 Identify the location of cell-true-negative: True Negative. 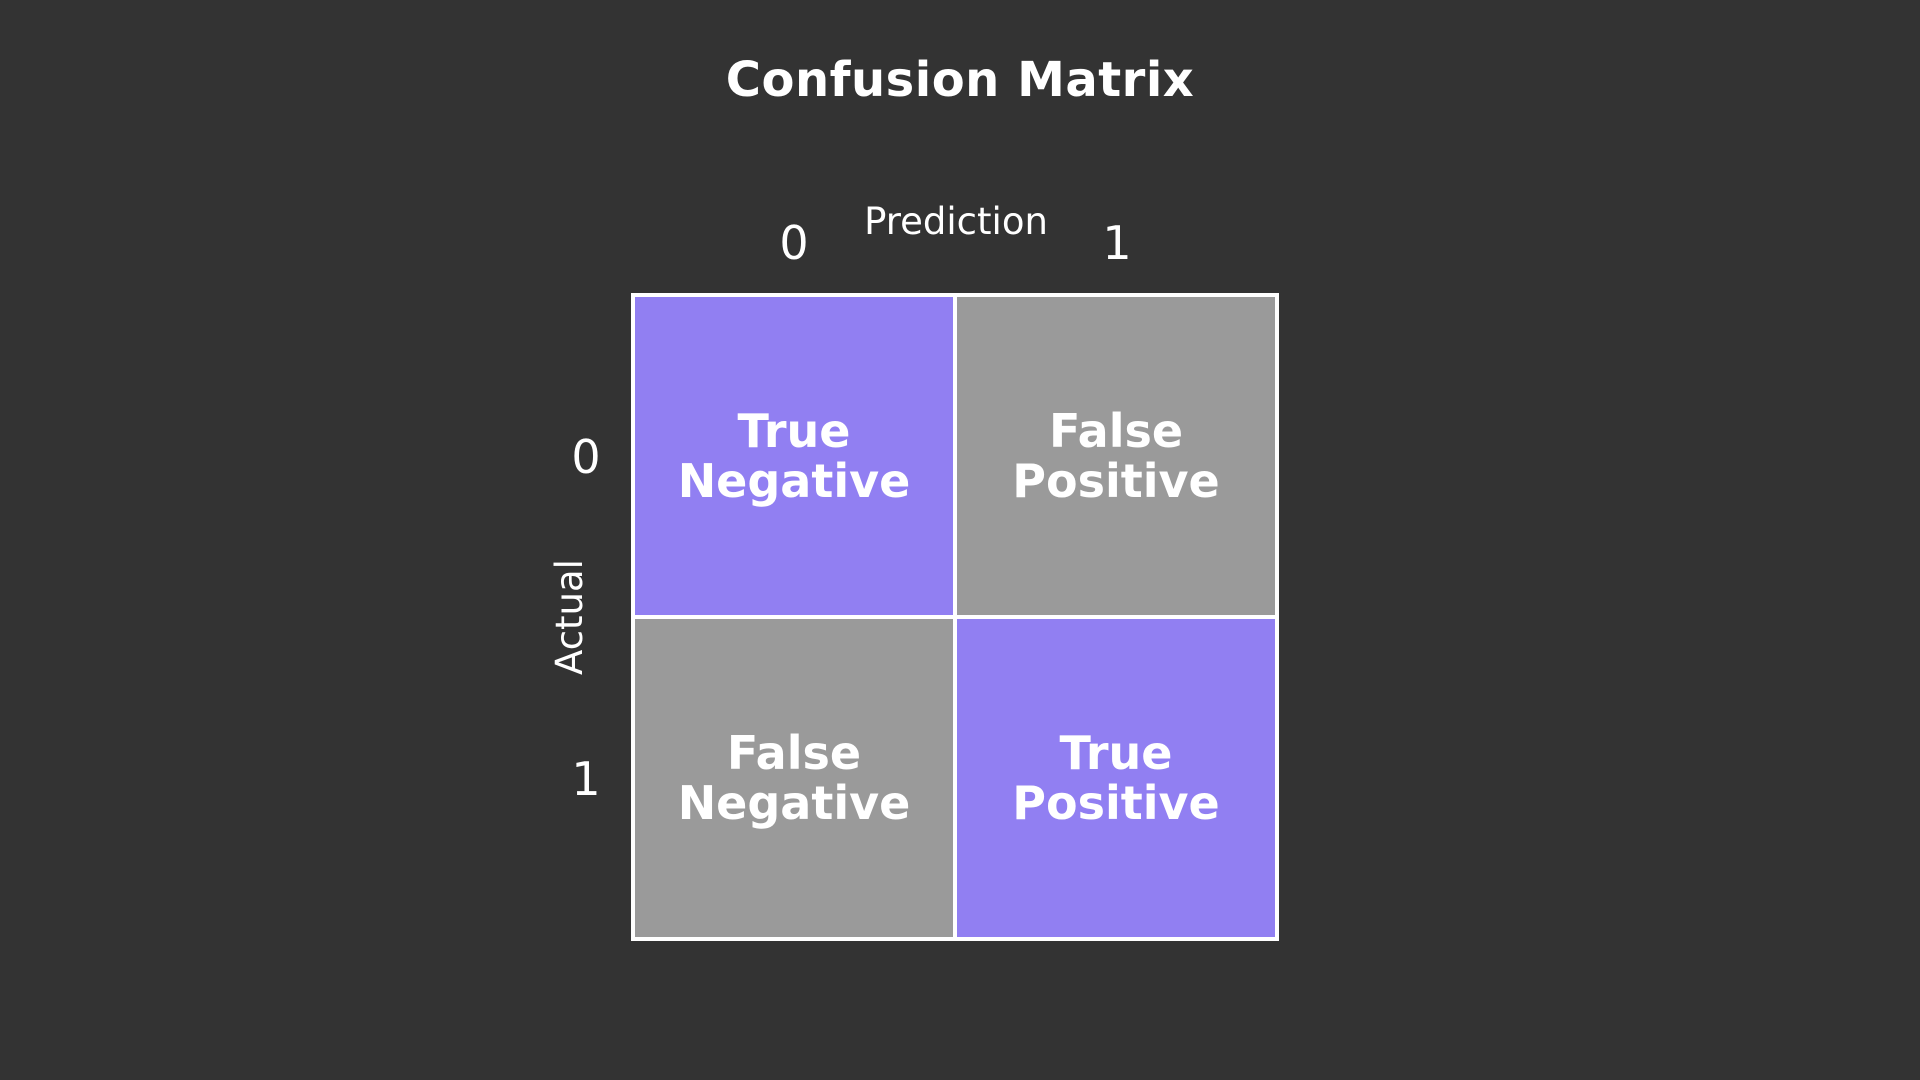
(794, 456).